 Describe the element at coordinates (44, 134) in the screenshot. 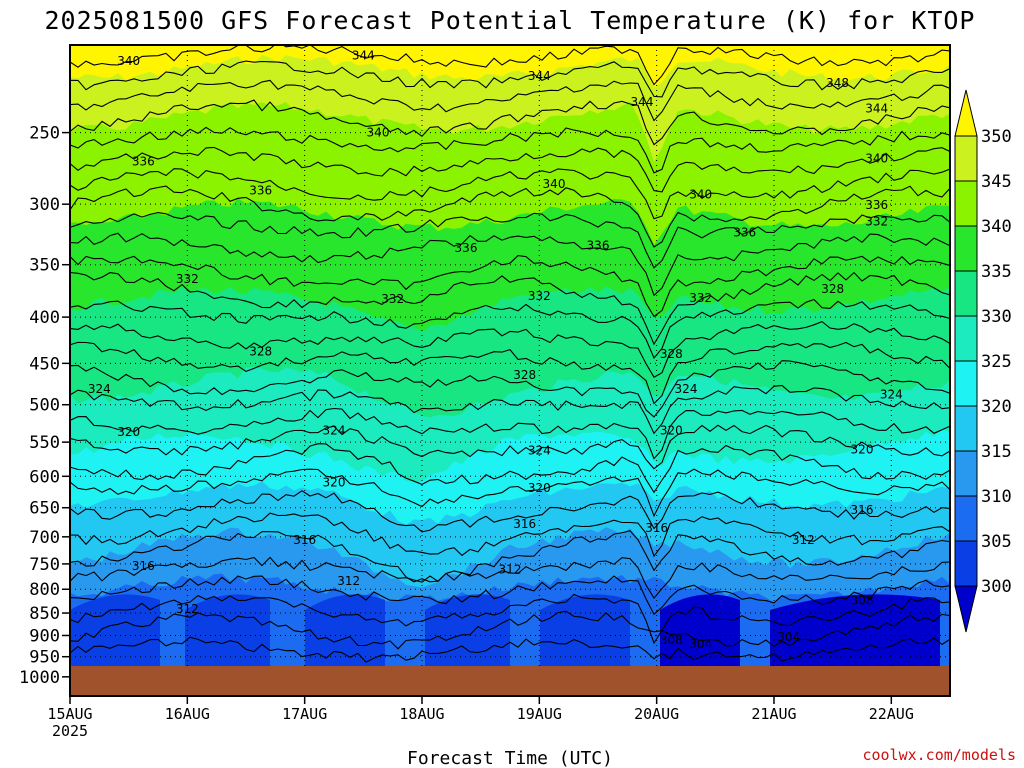

I see `y-tick-label: 250` at that location.